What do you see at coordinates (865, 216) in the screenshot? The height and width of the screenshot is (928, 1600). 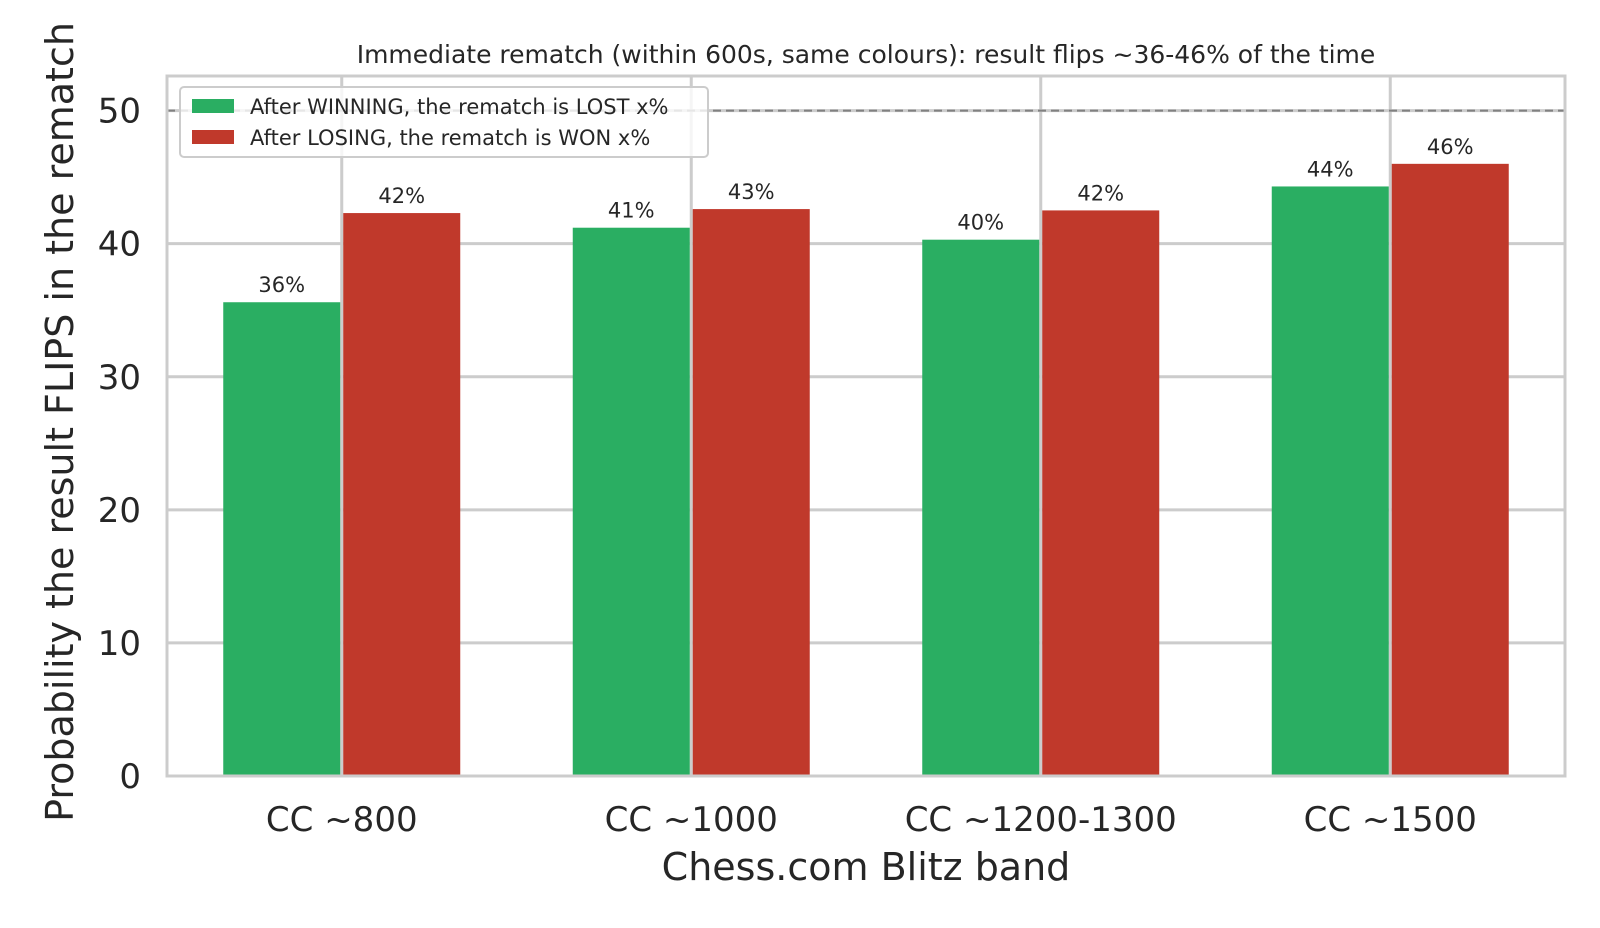 I see `bar-labels: 36% 41% 40% 44% 42% 43% 42% 46%` at bounding box center [865, 216].